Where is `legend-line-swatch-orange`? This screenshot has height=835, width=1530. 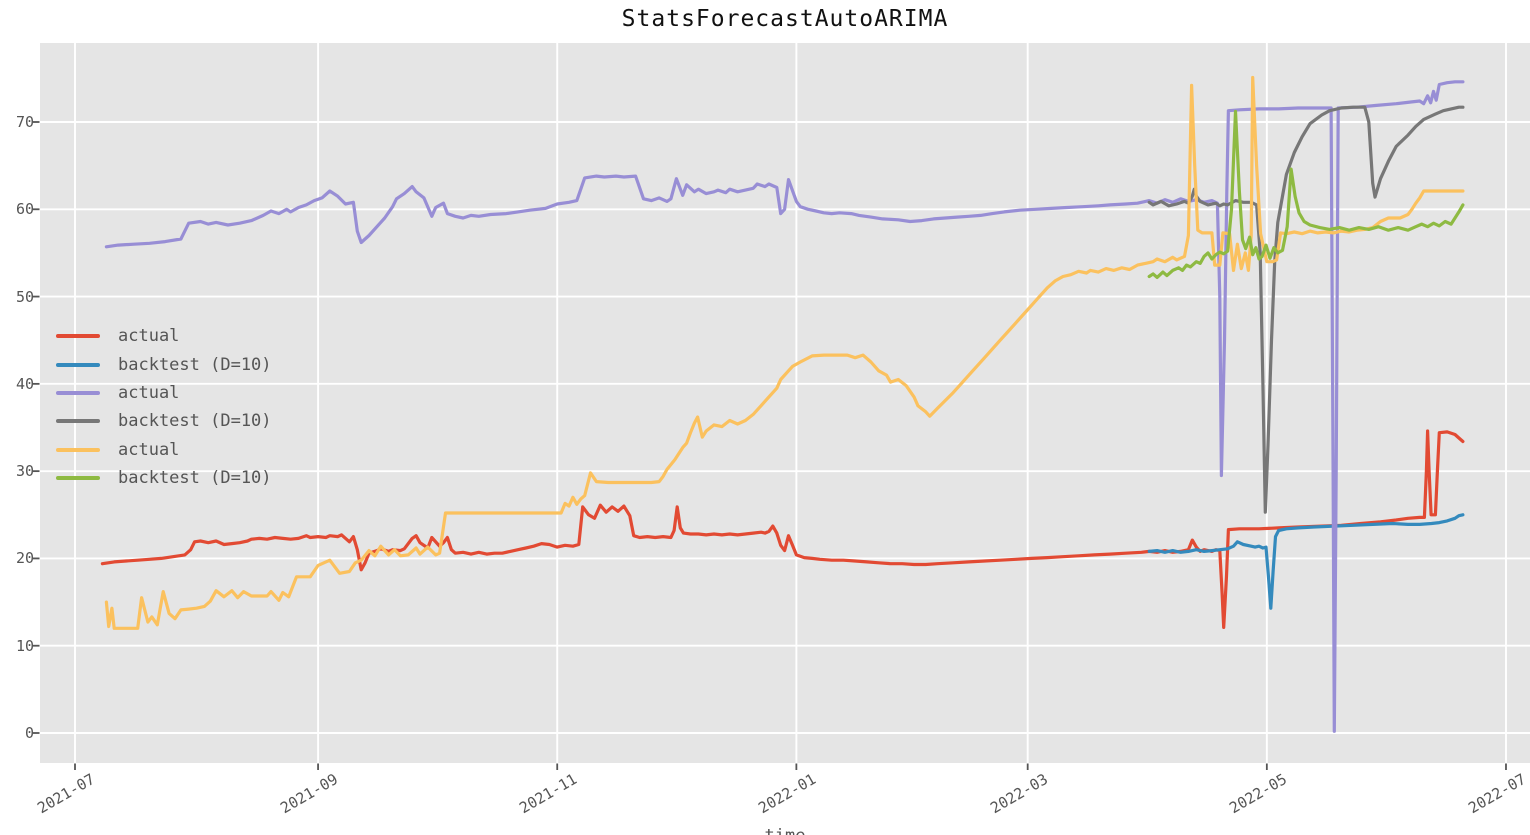
legend-line-swatch-orange is located at coordinates (78, 449).